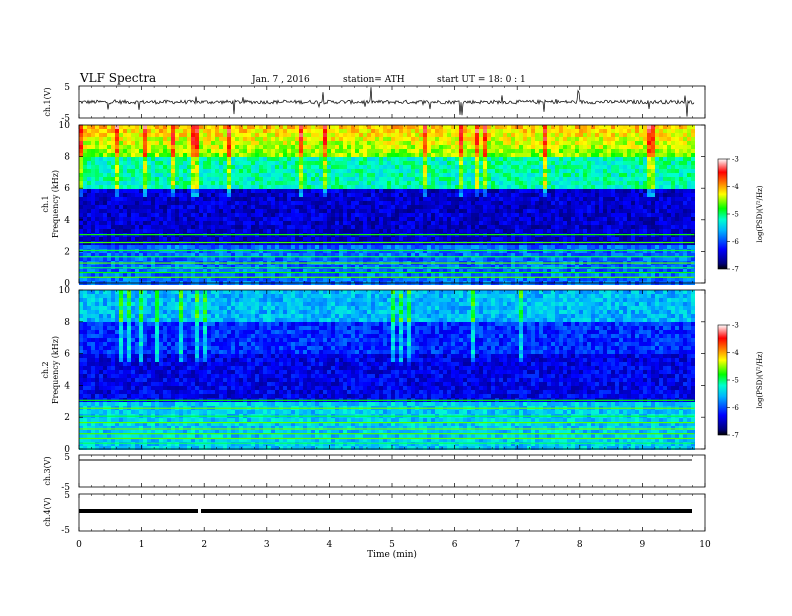  Describe the element at coordinates (79, 545) in the screenshot. I see `x-tick-label: 0` at that location.